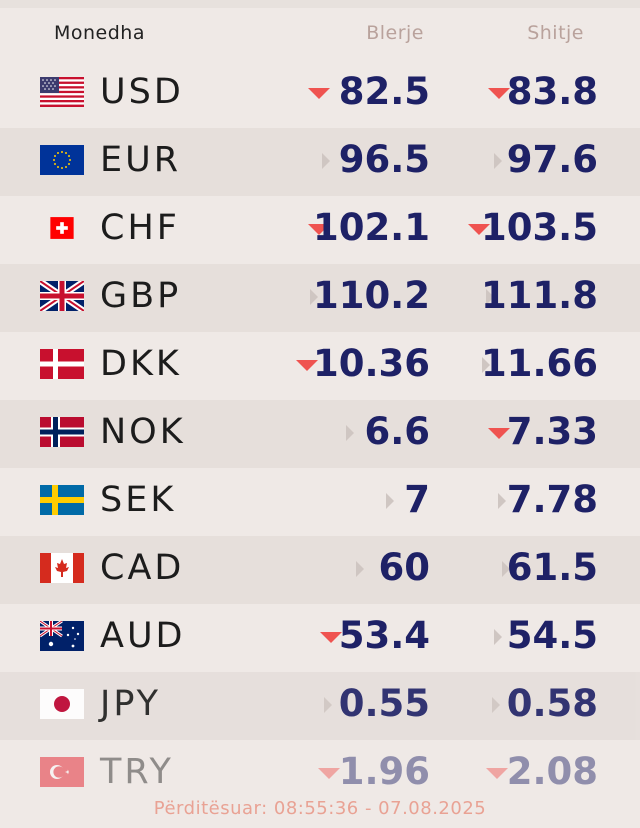  I want to click on table-row: AUD 53.4 54.5, so click(320, 638).